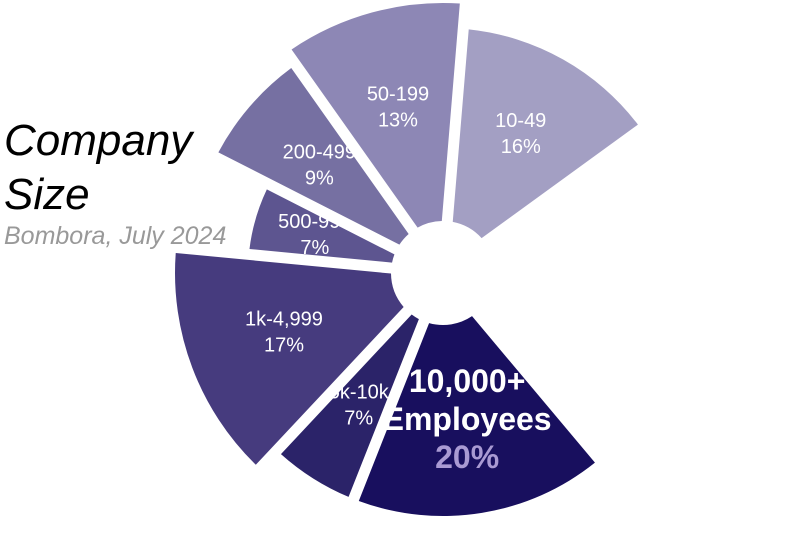 The width and height of the screenshot is (800, 552). Describe the element at coordinates (520, 121) in the screenshot. I see `slice-label-7-category: 10-49` at that location.